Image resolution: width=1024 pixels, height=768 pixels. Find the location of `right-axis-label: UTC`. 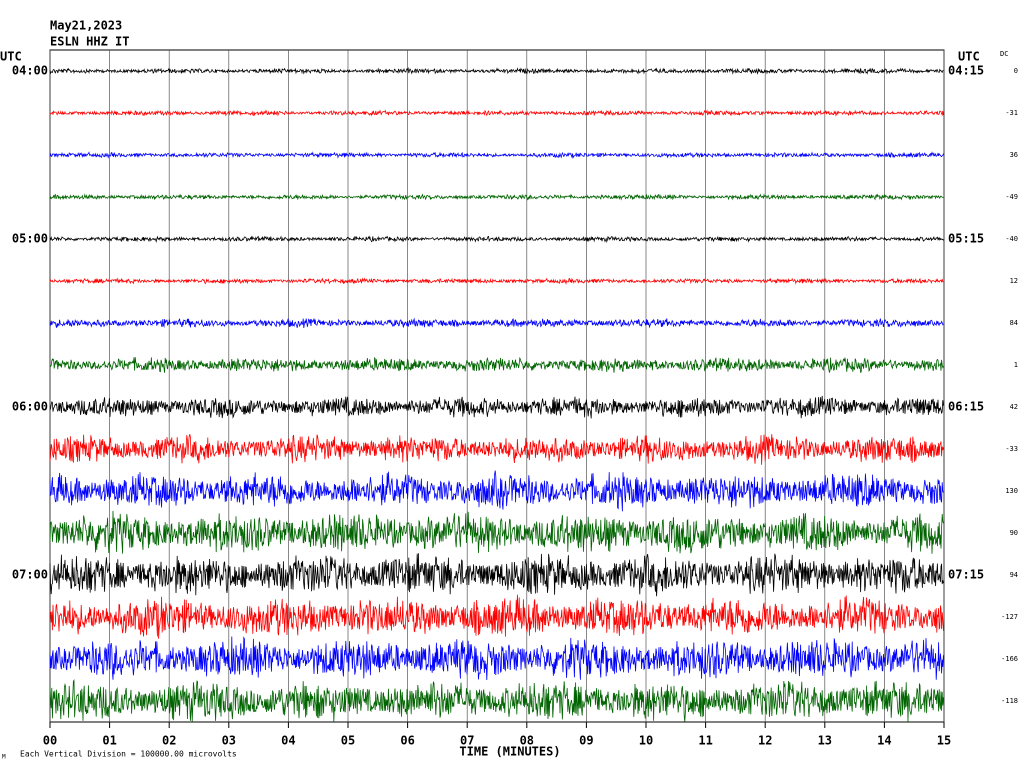

right-axis-label: UTC is located at coordinates (969, 57).